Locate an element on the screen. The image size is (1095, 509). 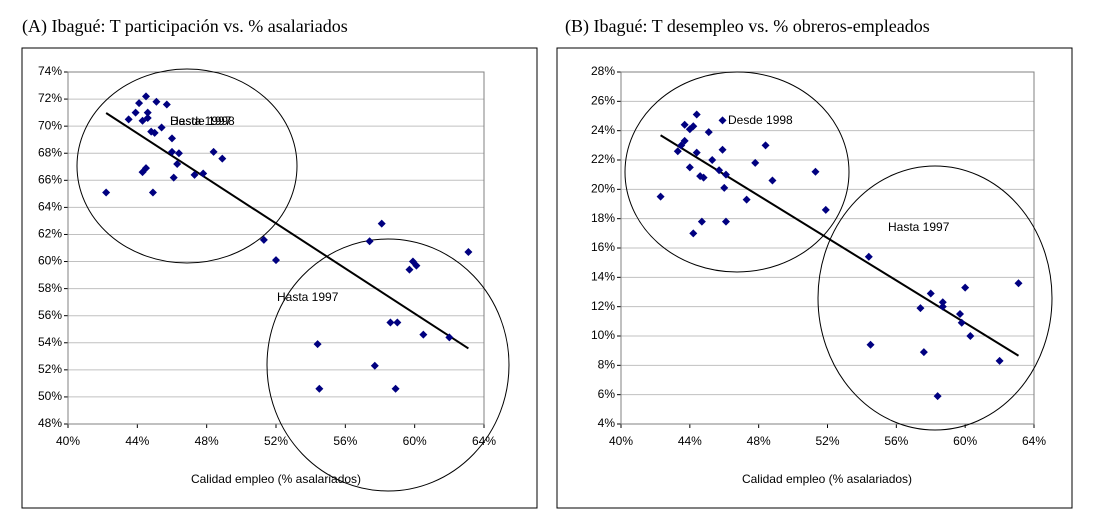
y-tick-label: 20% is located at coordinates (603, 189).